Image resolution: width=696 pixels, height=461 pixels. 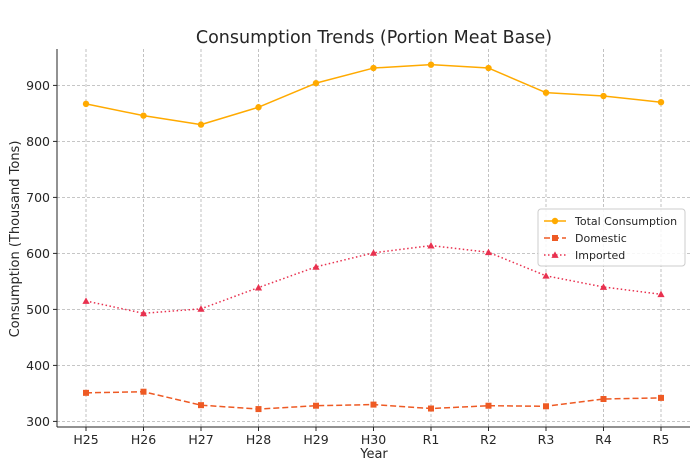 I want to click on legend-label: Domestic, so click(x=601, y=238).